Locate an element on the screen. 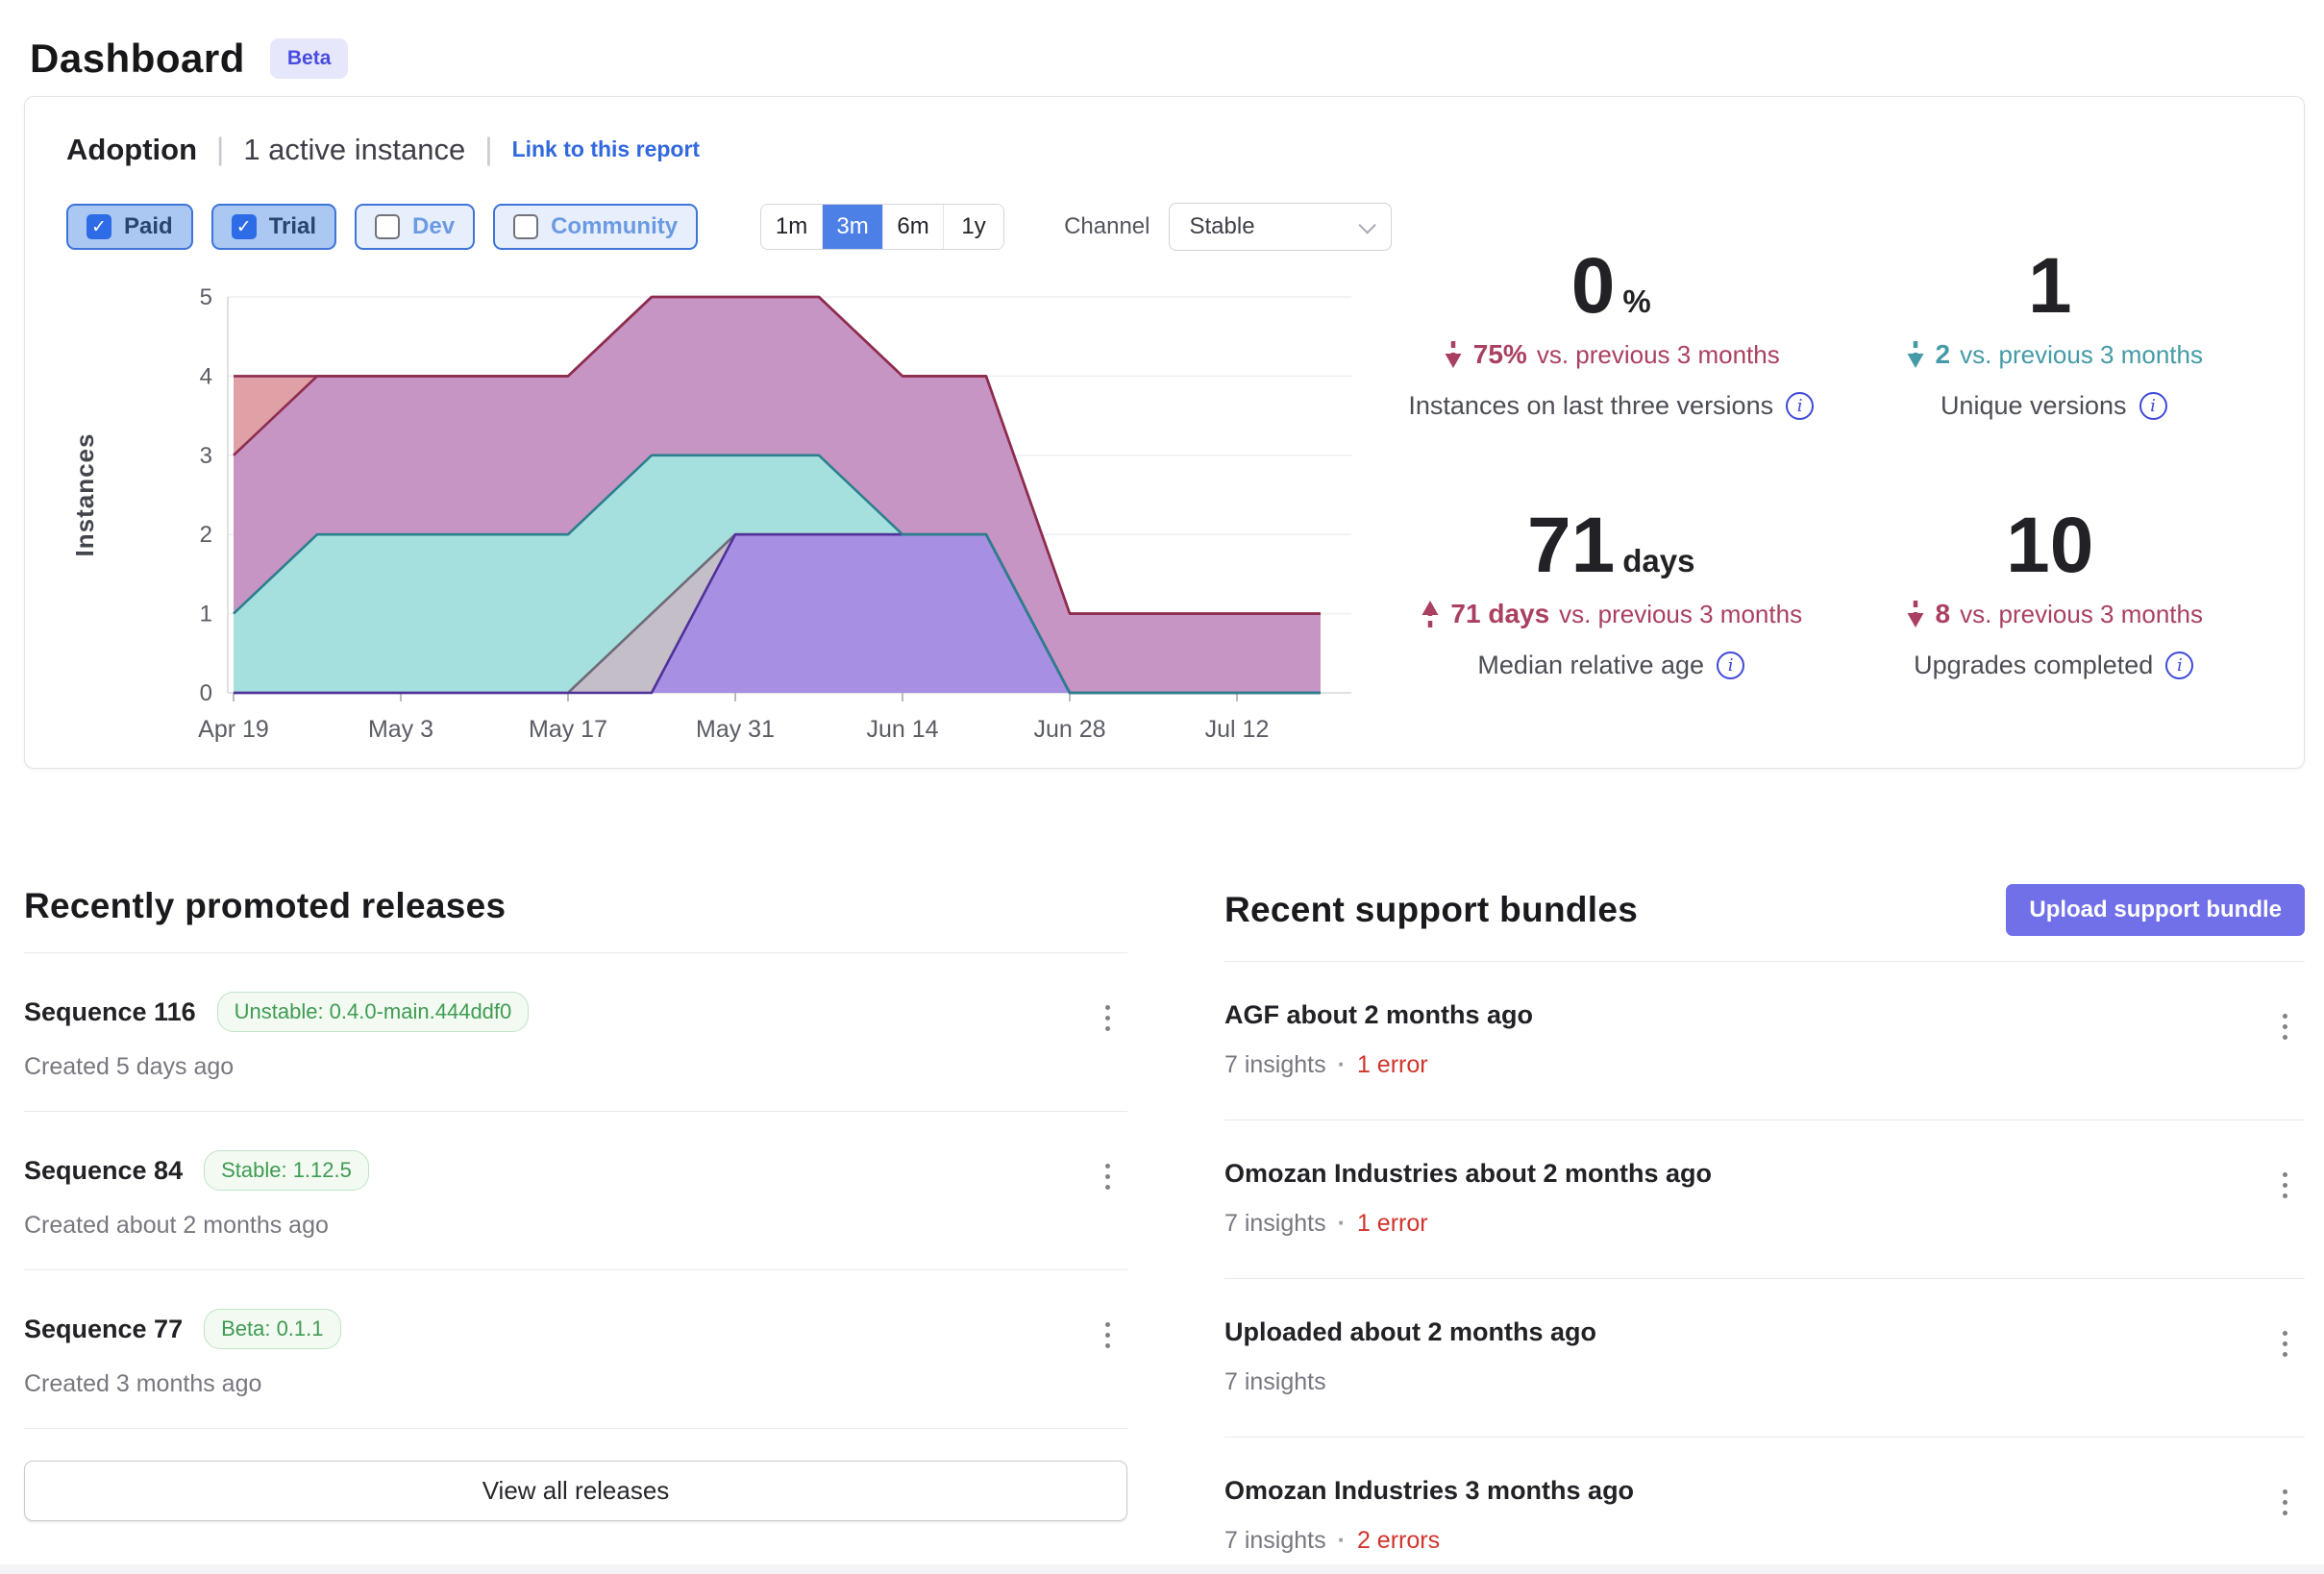 This screenshot has width=2324, height=1574. svg-text: Apr 19 is located at coordinates (233, 729).